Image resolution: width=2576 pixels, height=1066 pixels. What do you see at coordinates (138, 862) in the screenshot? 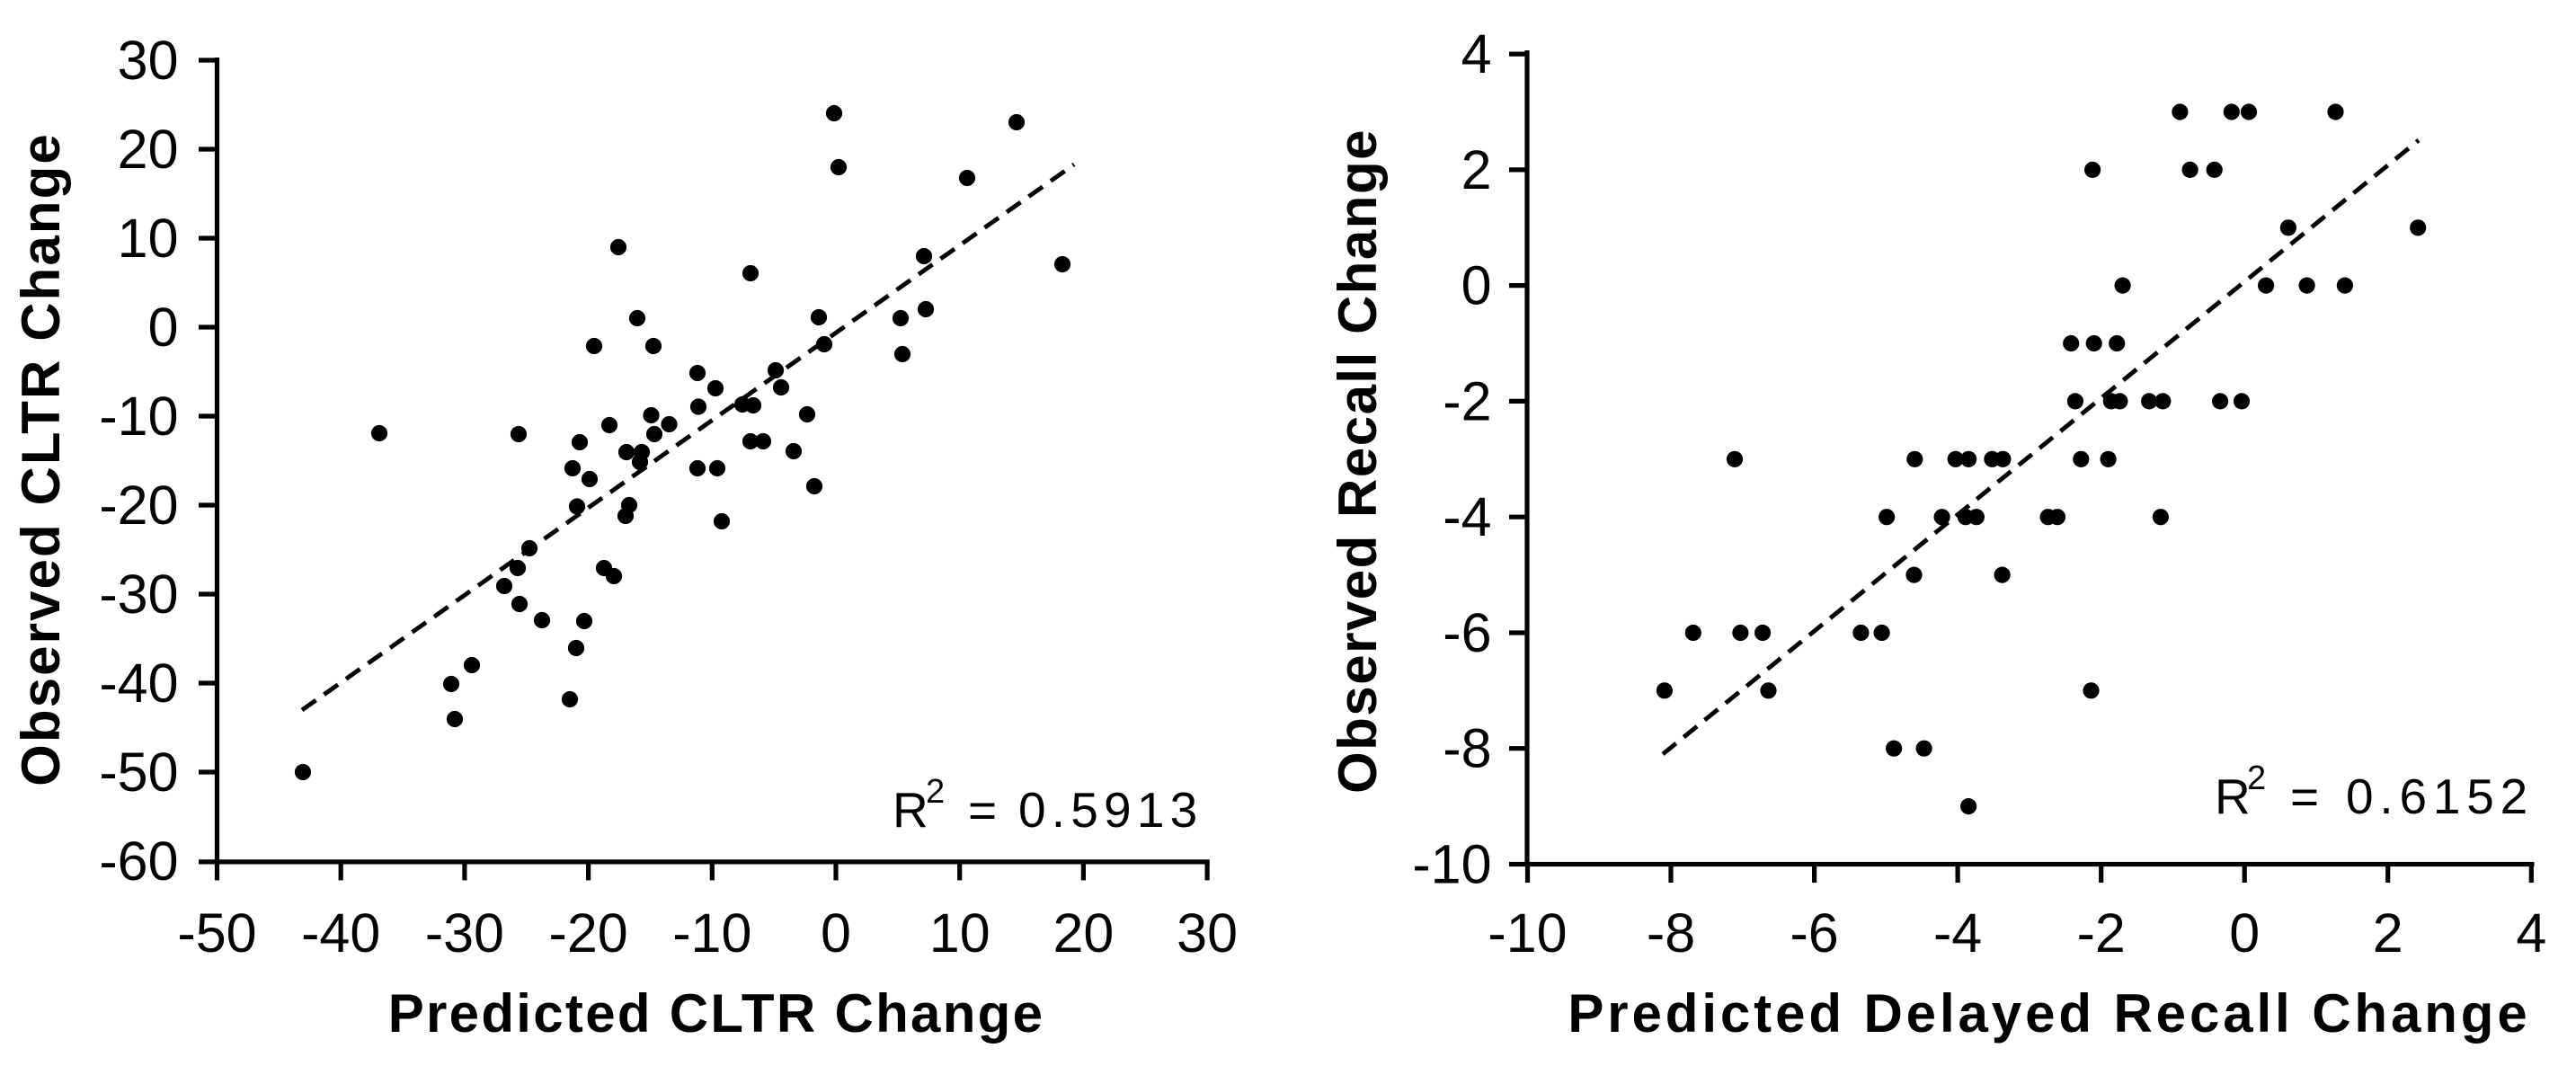
I see `svg-text: -60` at bounding box center [138, 862].